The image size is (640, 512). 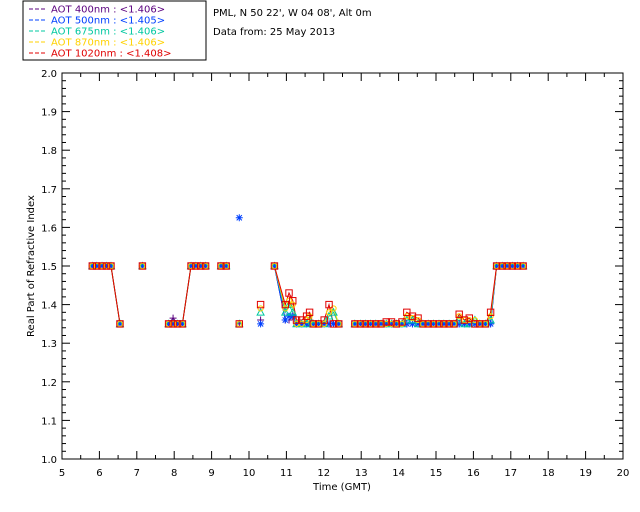 What do you see at coordinates (344, 473) in the screenshot?
I see `x-tick-labels: 5 6 7 8 9 10 11 12 13 14 15 16 17 18 19 20` at bounding box center [344, 473].